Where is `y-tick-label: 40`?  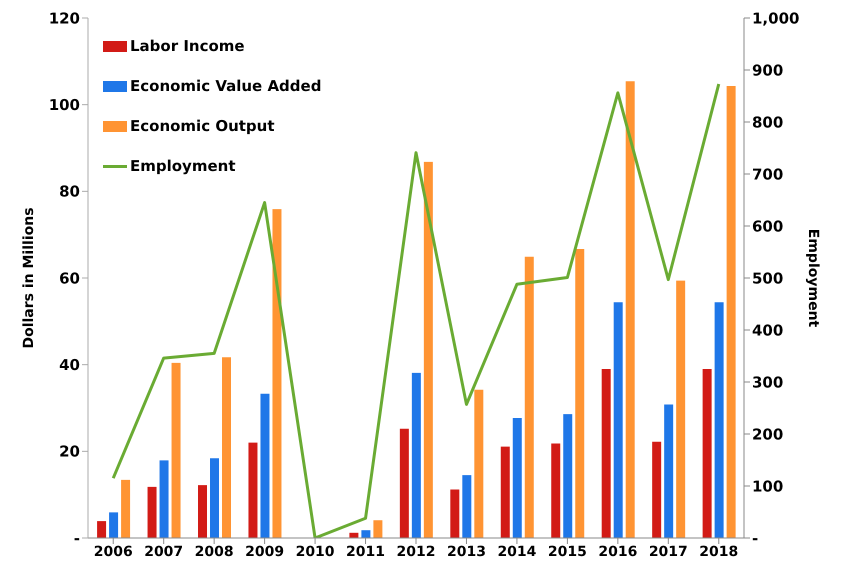 y-tick-label: 40 is located at coordinates (69, 365).